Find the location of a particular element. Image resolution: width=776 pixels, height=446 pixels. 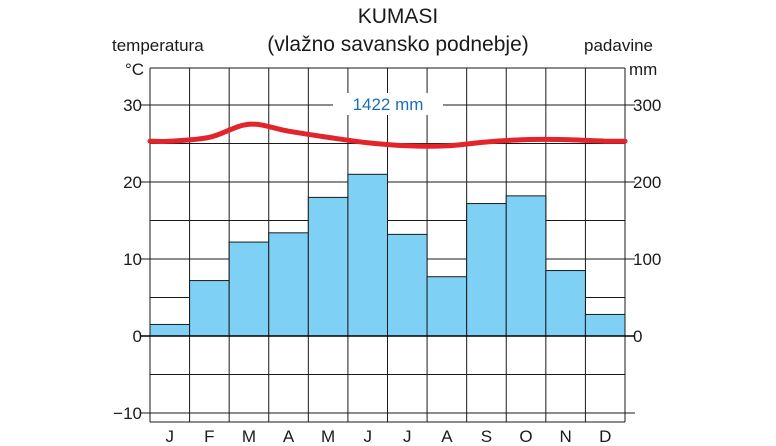

right-axis-label: padavine is located at coordinates (618, 45).